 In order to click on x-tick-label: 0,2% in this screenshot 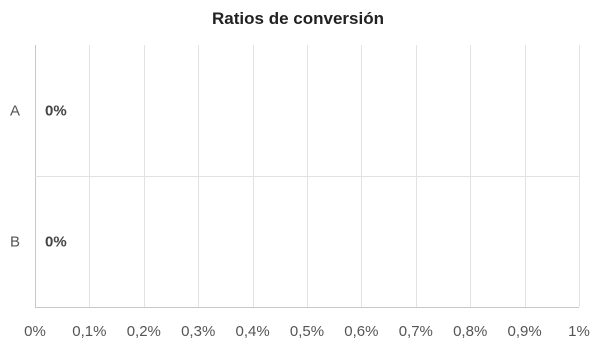, I will do `click(144, 331)`.